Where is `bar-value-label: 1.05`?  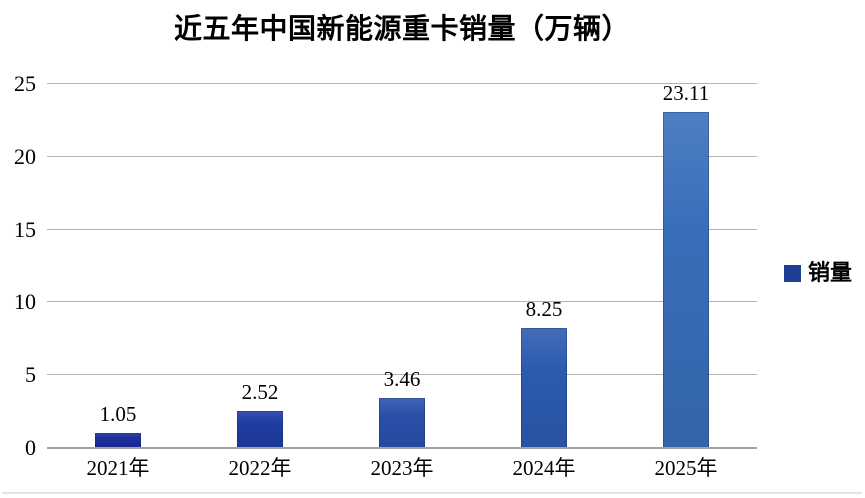
bar-value-label: 1.05 is located at coordinates (118, 413).